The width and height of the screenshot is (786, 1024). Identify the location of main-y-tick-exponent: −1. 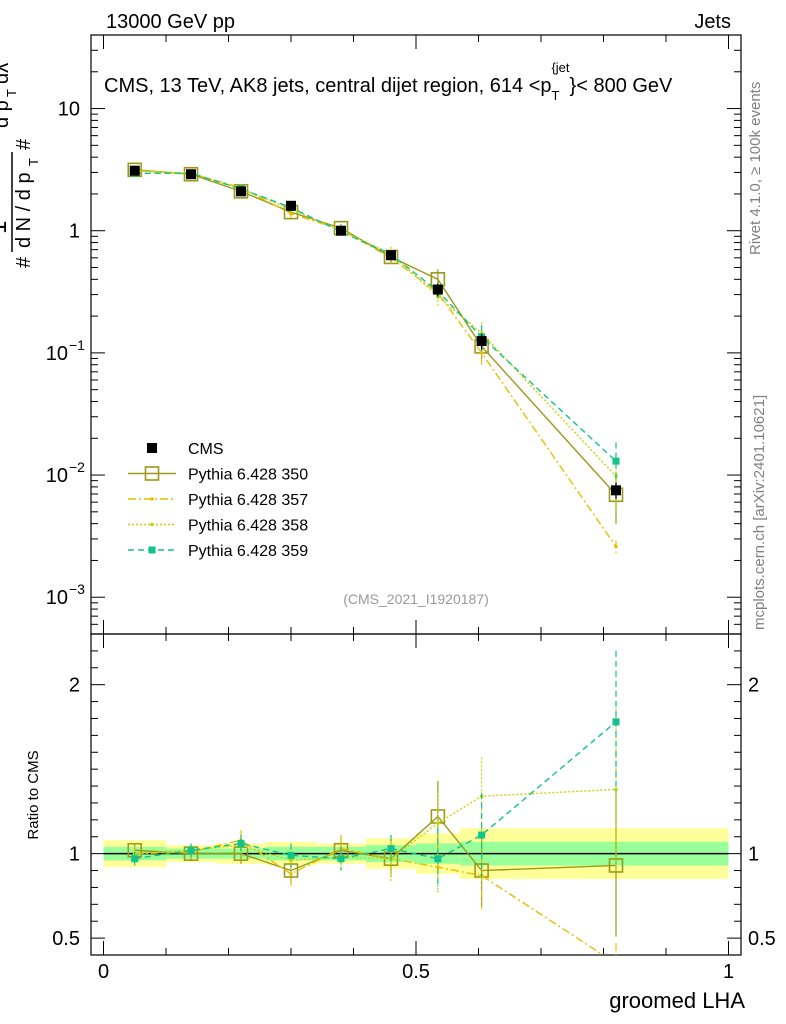
(77, 345).